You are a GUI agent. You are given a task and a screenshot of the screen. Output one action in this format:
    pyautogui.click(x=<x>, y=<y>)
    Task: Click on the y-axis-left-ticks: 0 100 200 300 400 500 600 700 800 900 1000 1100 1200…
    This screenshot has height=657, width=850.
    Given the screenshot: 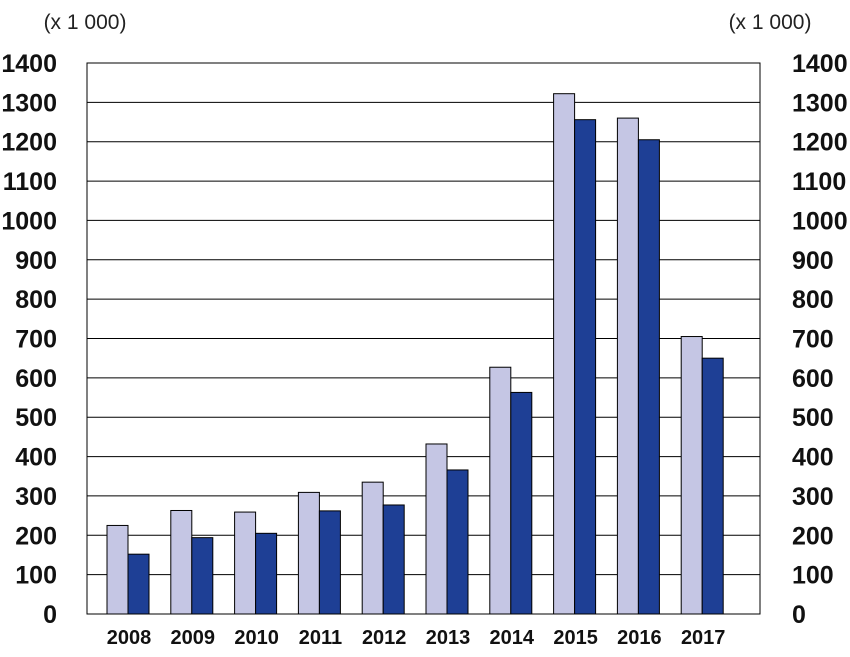 What is the action you would take?
    pyautogui.click(x=29, y=339)
    